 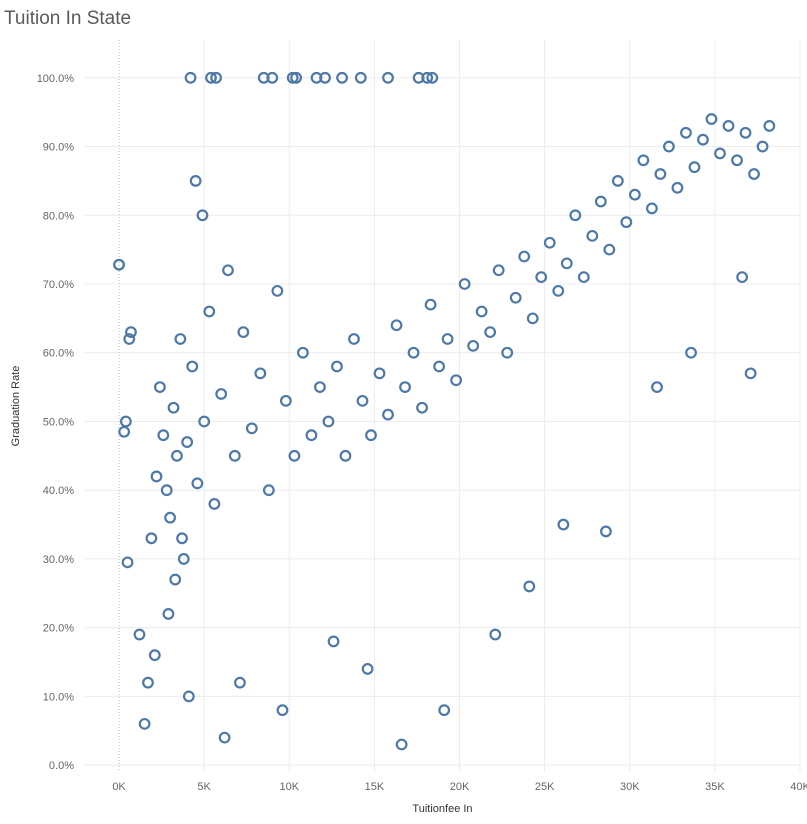 What do you see at coordinates (58, 697) in the screenshot?
I see `y-tick-label: 10.0%` at bounding box center [58, 697].